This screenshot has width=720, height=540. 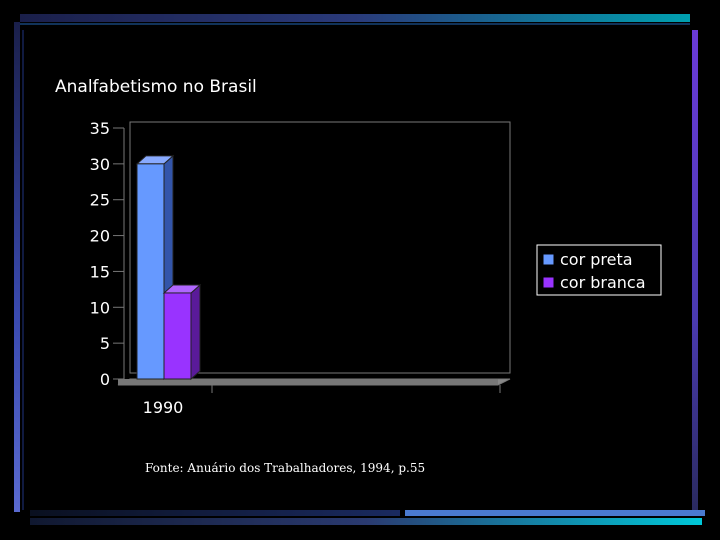 I want to click on y-tick-label: 15, so click(x=100, y=271).